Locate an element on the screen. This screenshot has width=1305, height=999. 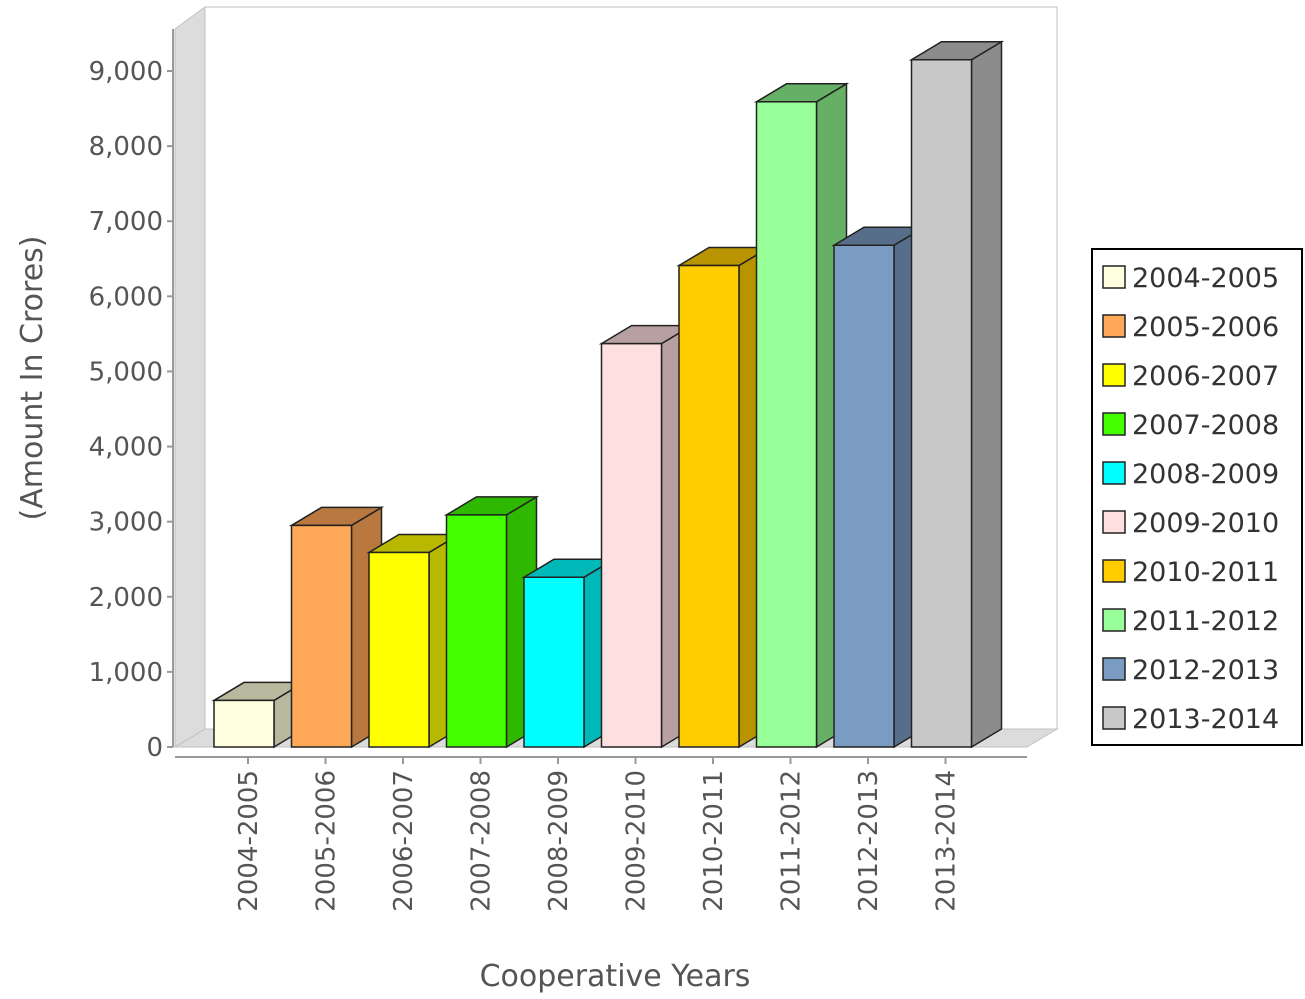
legend-item: 2009-2010 is located at coordinates (1190, 523).